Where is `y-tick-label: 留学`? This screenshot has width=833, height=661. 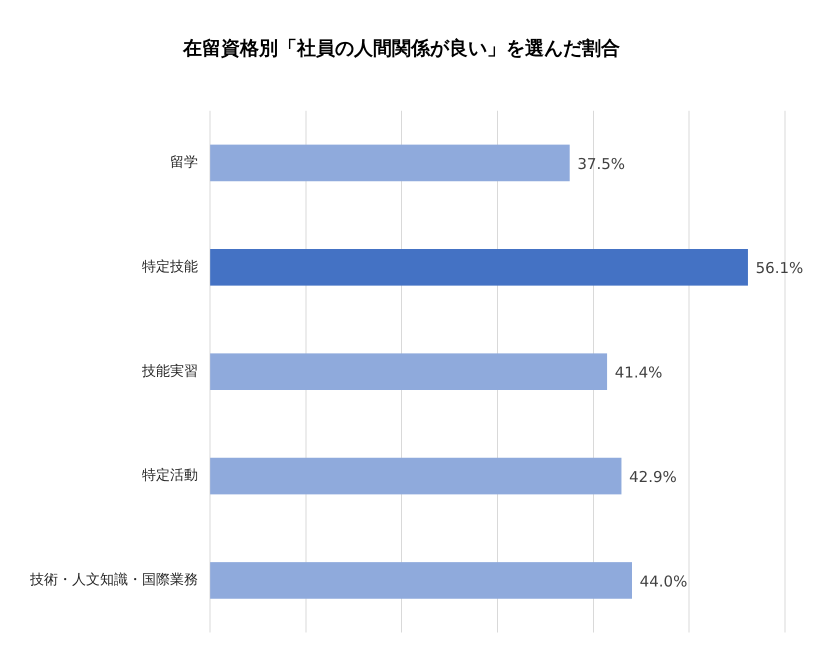
y-tick-label: 留学 is located at coordinates (184, 162).